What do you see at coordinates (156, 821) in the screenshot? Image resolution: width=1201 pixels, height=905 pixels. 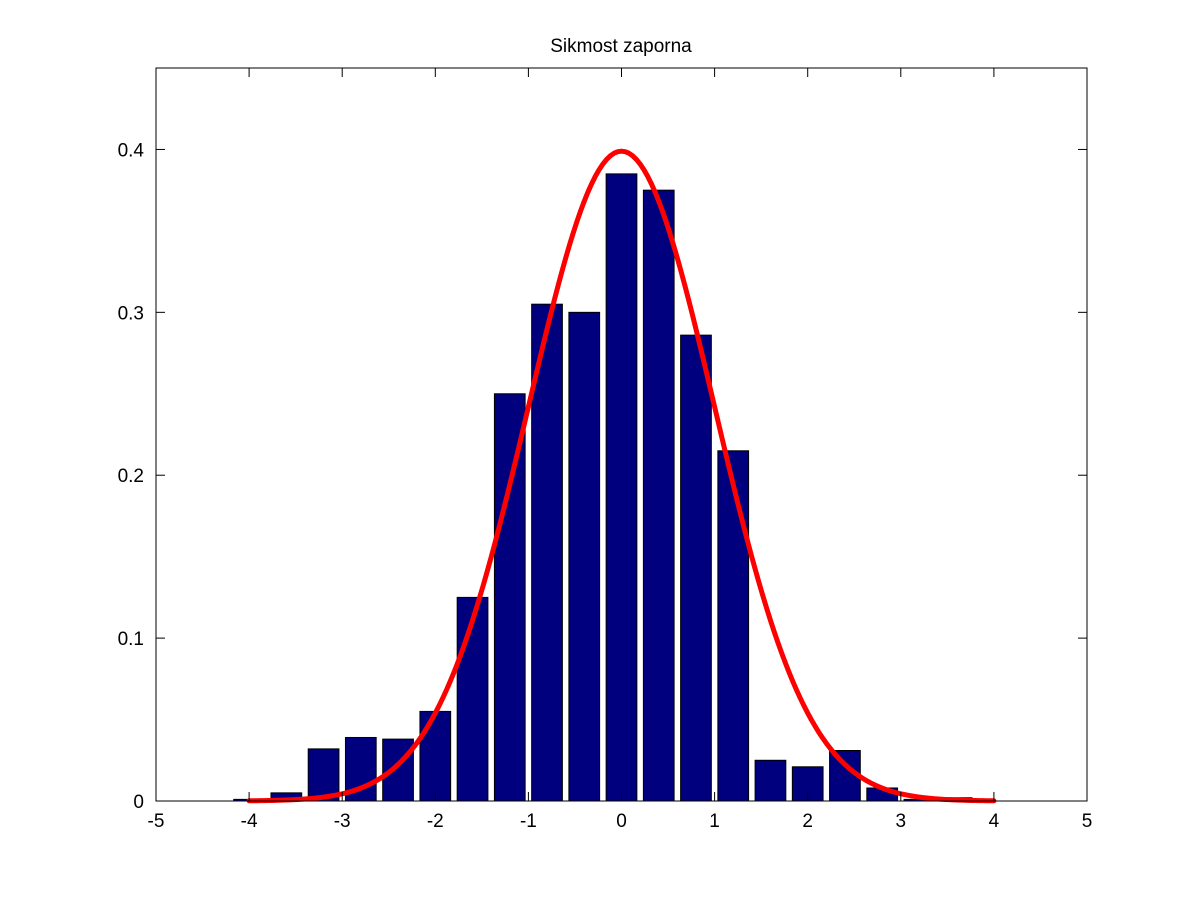 I see `x-tick-label: -5` at bounding box center [156, 821].